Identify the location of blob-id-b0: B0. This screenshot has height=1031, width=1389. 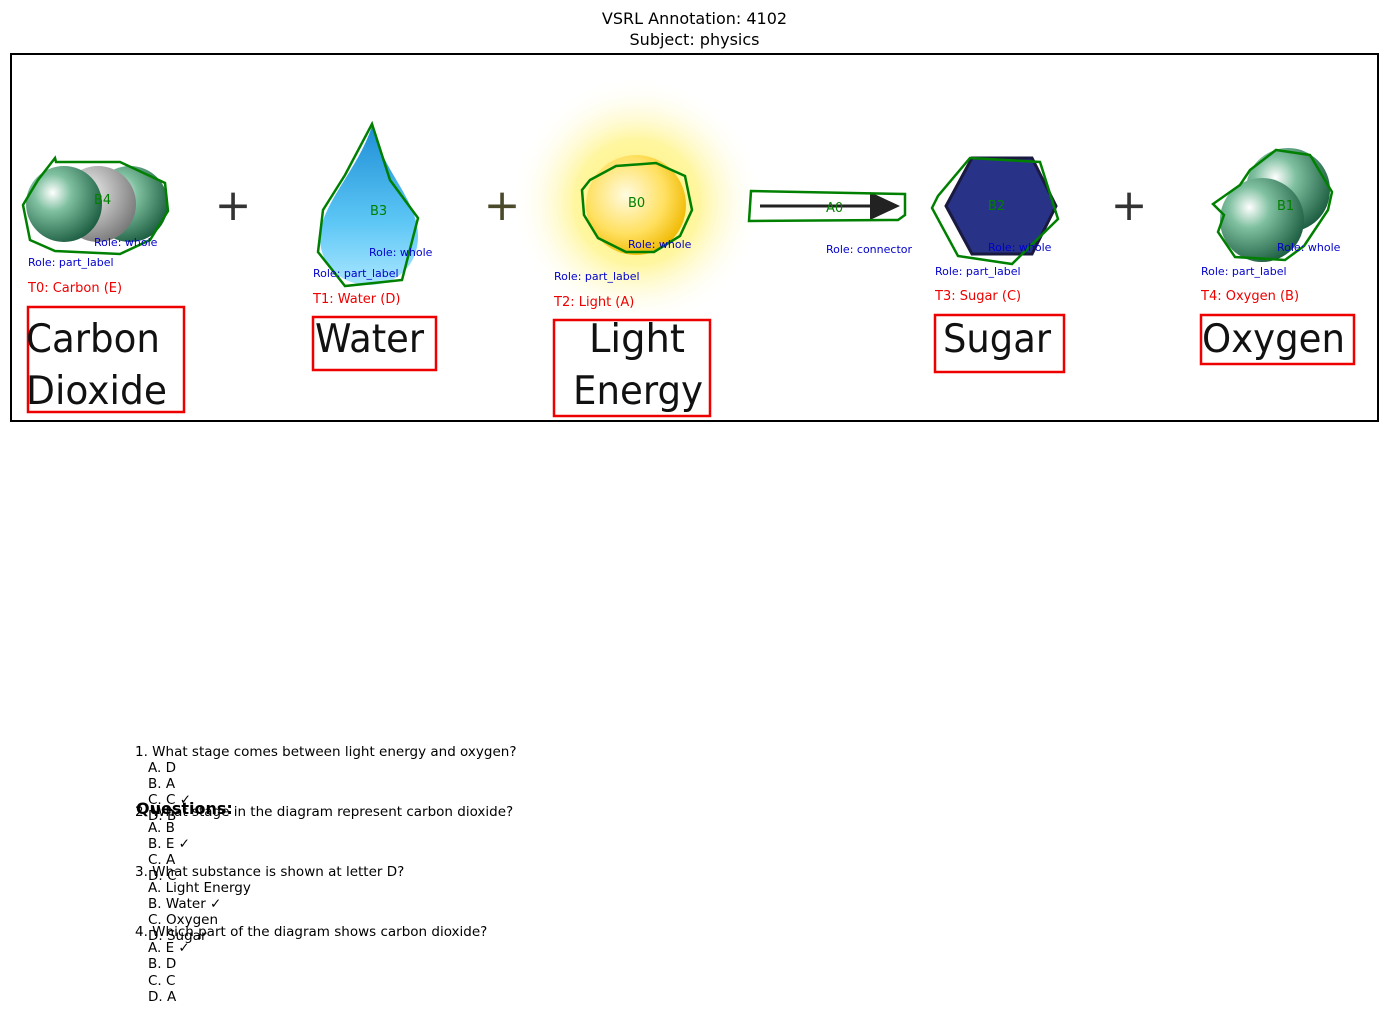
(636, 203).